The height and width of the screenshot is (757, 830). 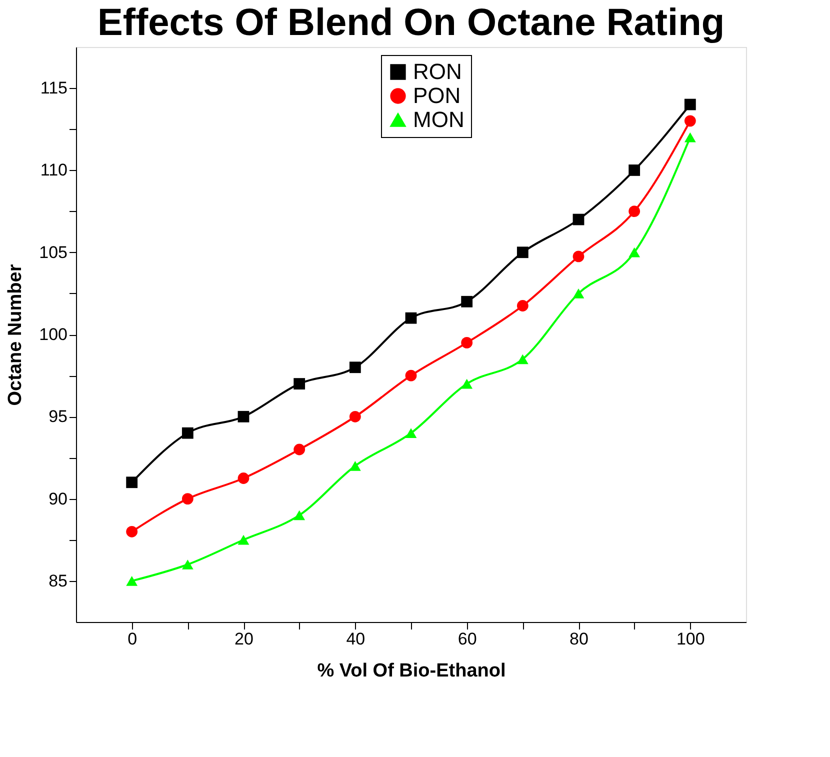 I want to click on x-tick-label: 80, so click(x=579, y=639).